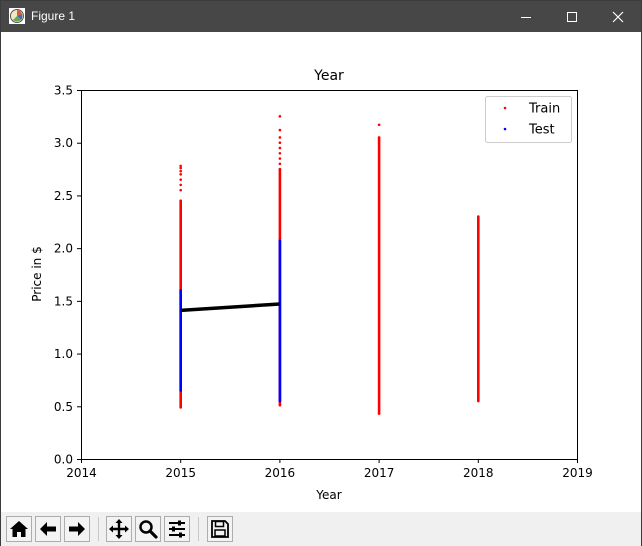  I want to click on chart-title: Year, so click(328, 76).